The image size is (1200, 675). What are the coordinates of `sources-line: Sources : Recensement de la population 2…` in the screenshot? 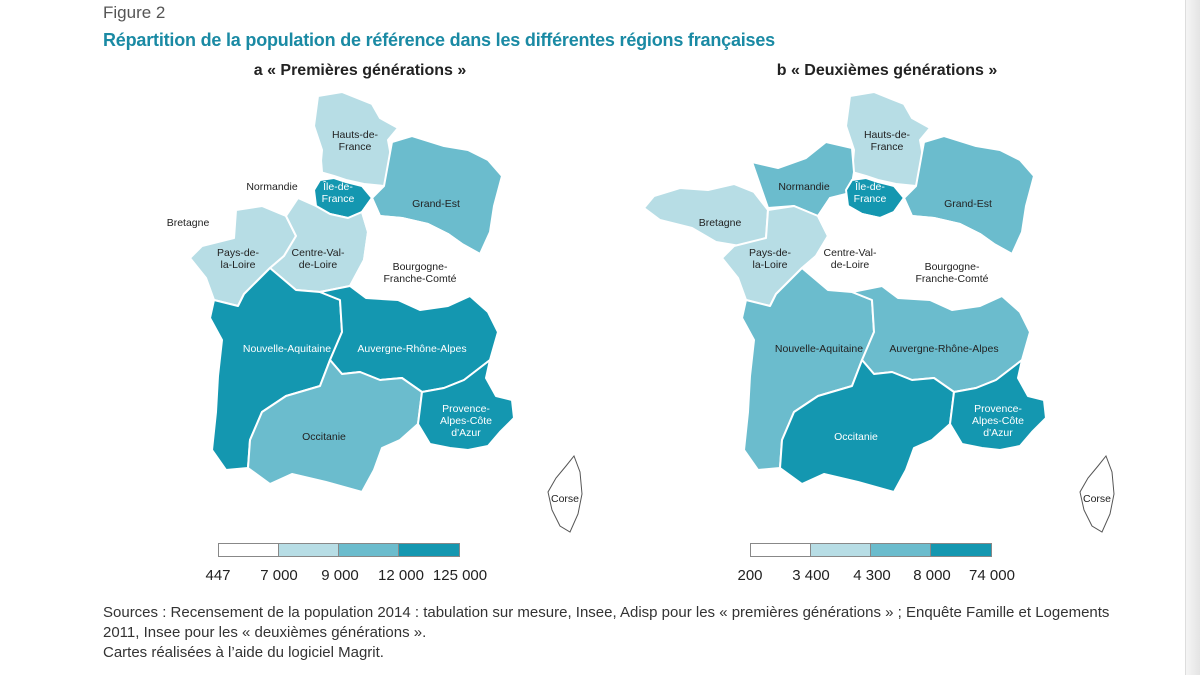 It's located at (606, 612).